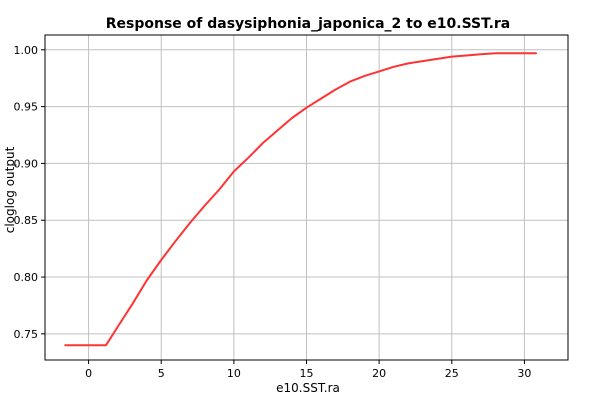  I want to click on x-axis-label: e10.SST.ra, so click(308, 388).